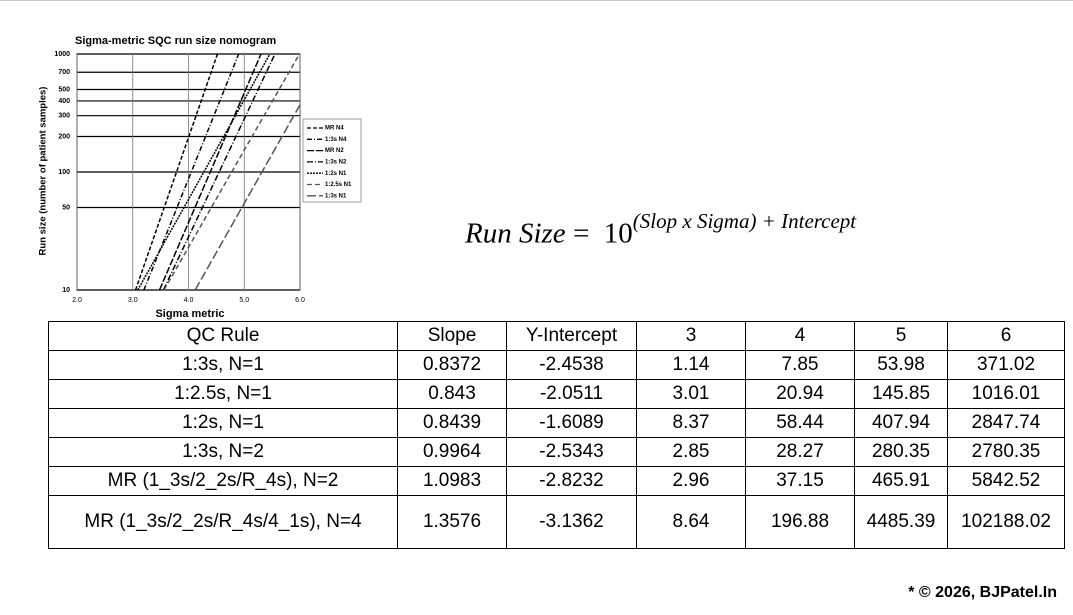 This screenshot has height=615, width=1073. What do you see at coordinates (1006, 481) in the screenshot?
I see `table-cell: 5842.52` at bounding box center [1006, 481].